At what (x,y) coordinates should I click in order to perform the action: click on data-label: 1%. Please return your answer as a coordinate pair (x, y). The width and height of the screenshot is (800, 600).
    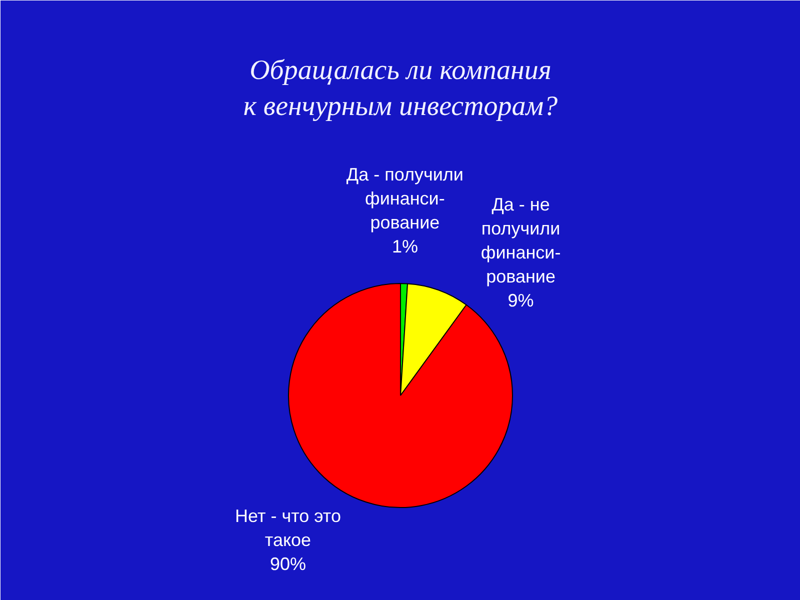
    Looking at the image, I should click on (405, 246).